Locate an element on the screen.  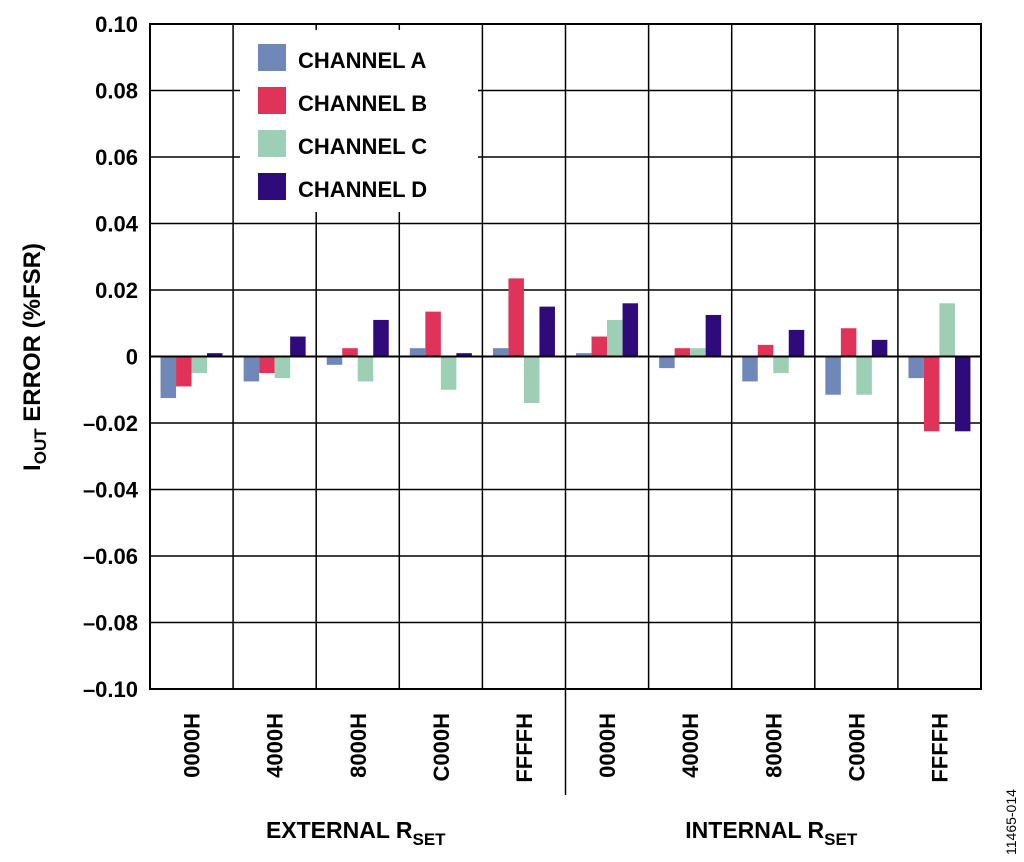
y-tick-label: 0.08 is located at coordinates (116, 91).